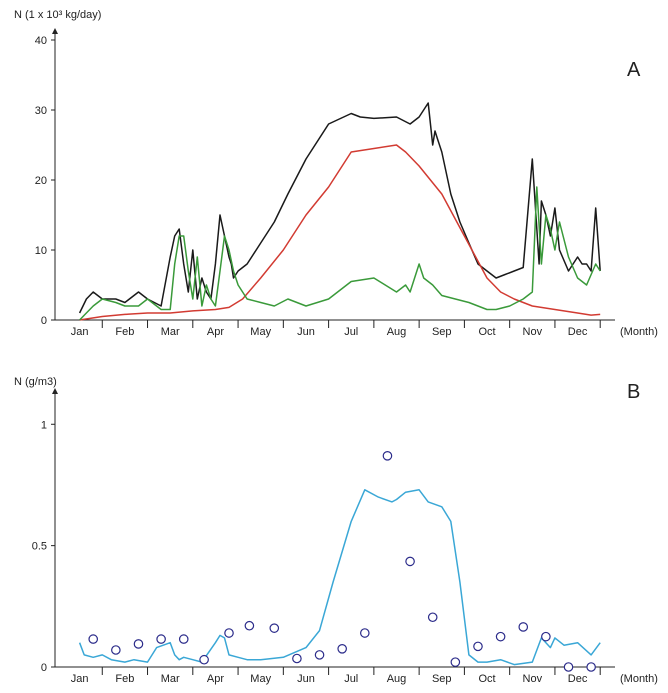  Describe the element at coordinates (215, 679) in the screenshot. I see `panel-b-x-tick-label: Apr` at that location.